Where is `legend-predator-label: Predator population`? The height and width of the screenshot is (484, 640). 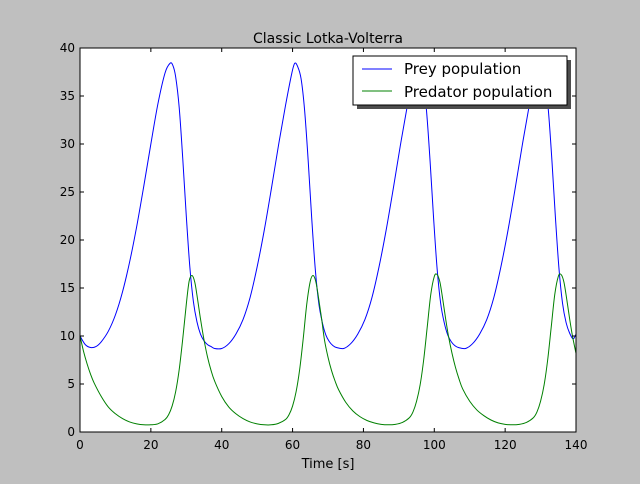 legend-predator-label: Predator population is located at coordinates (478, 92).